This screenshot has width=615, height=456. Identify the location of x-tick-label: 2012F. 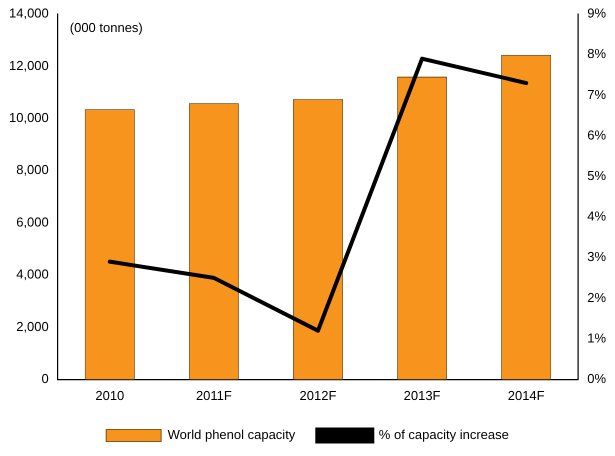
(318, 395).